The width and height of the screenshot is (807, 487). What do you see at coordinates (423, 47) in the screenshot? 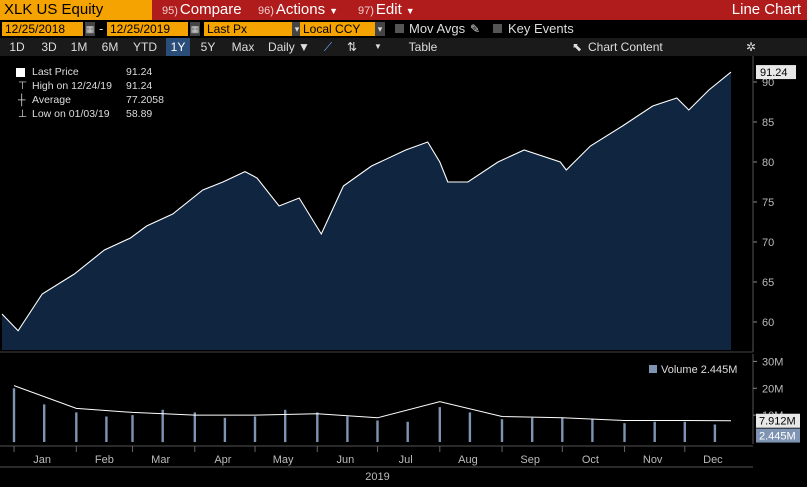
I see `table-button: Table` at bounding box center [423, 47].